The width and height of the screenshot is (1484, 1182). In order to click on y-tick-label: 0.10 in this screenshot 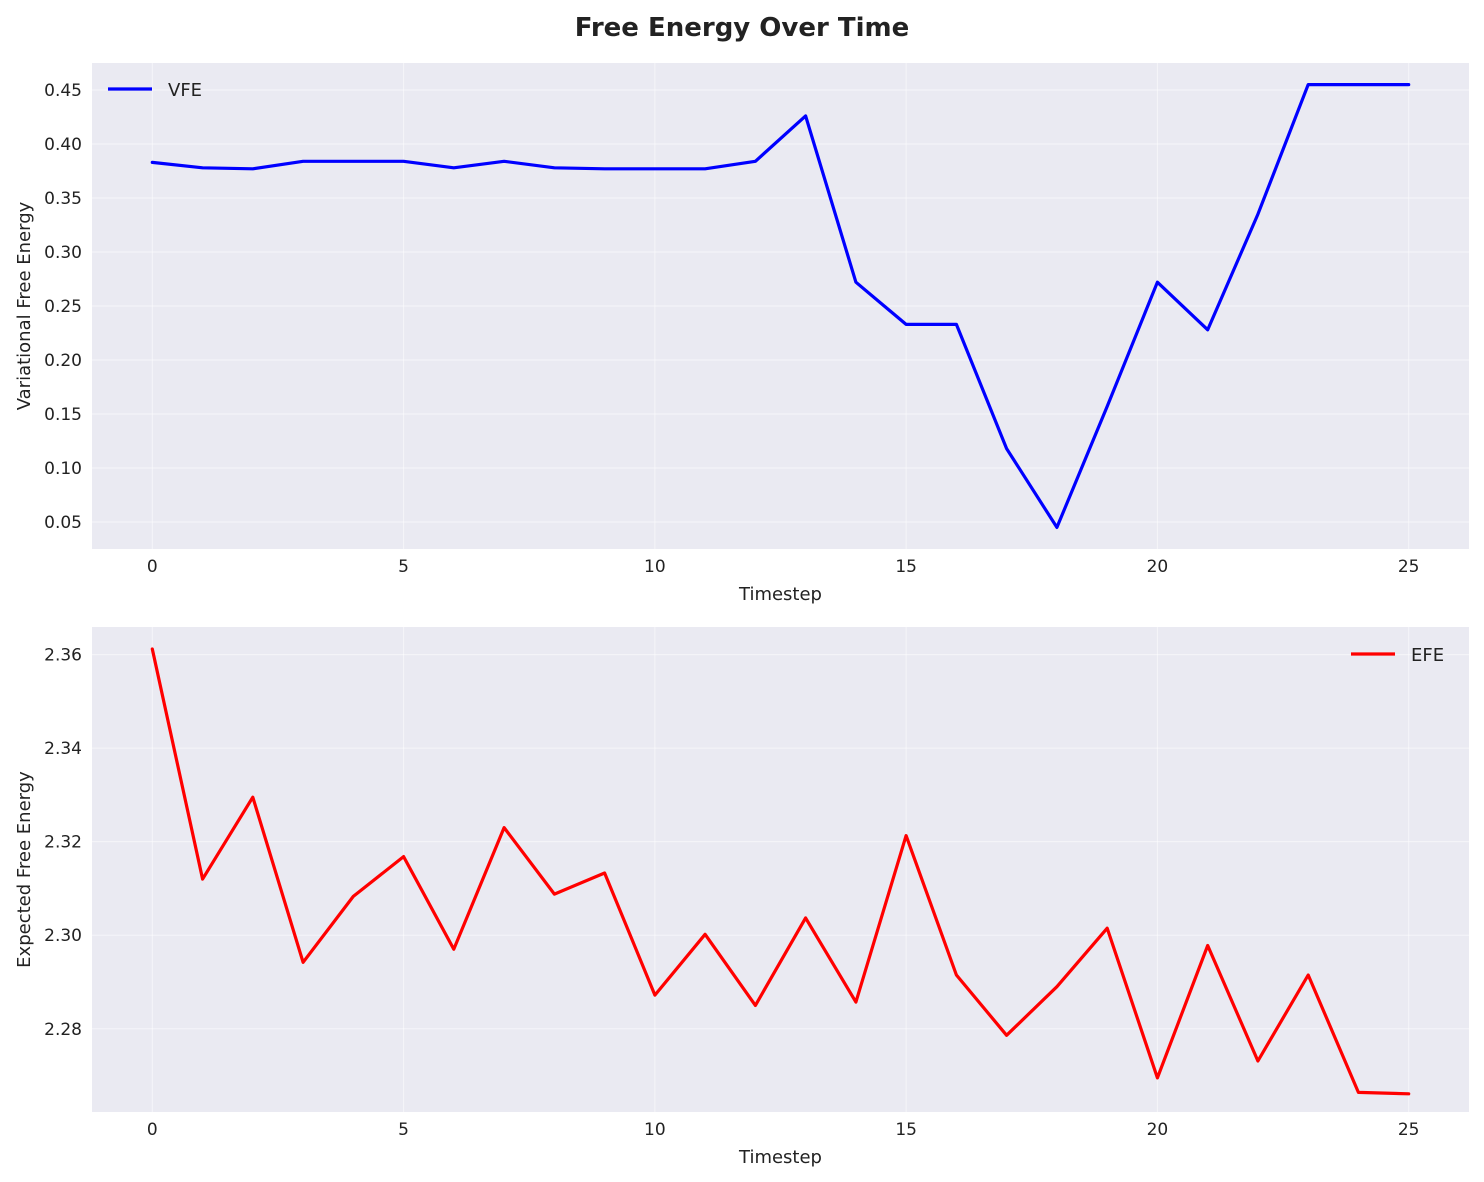, I will do `click(63, 469)`.